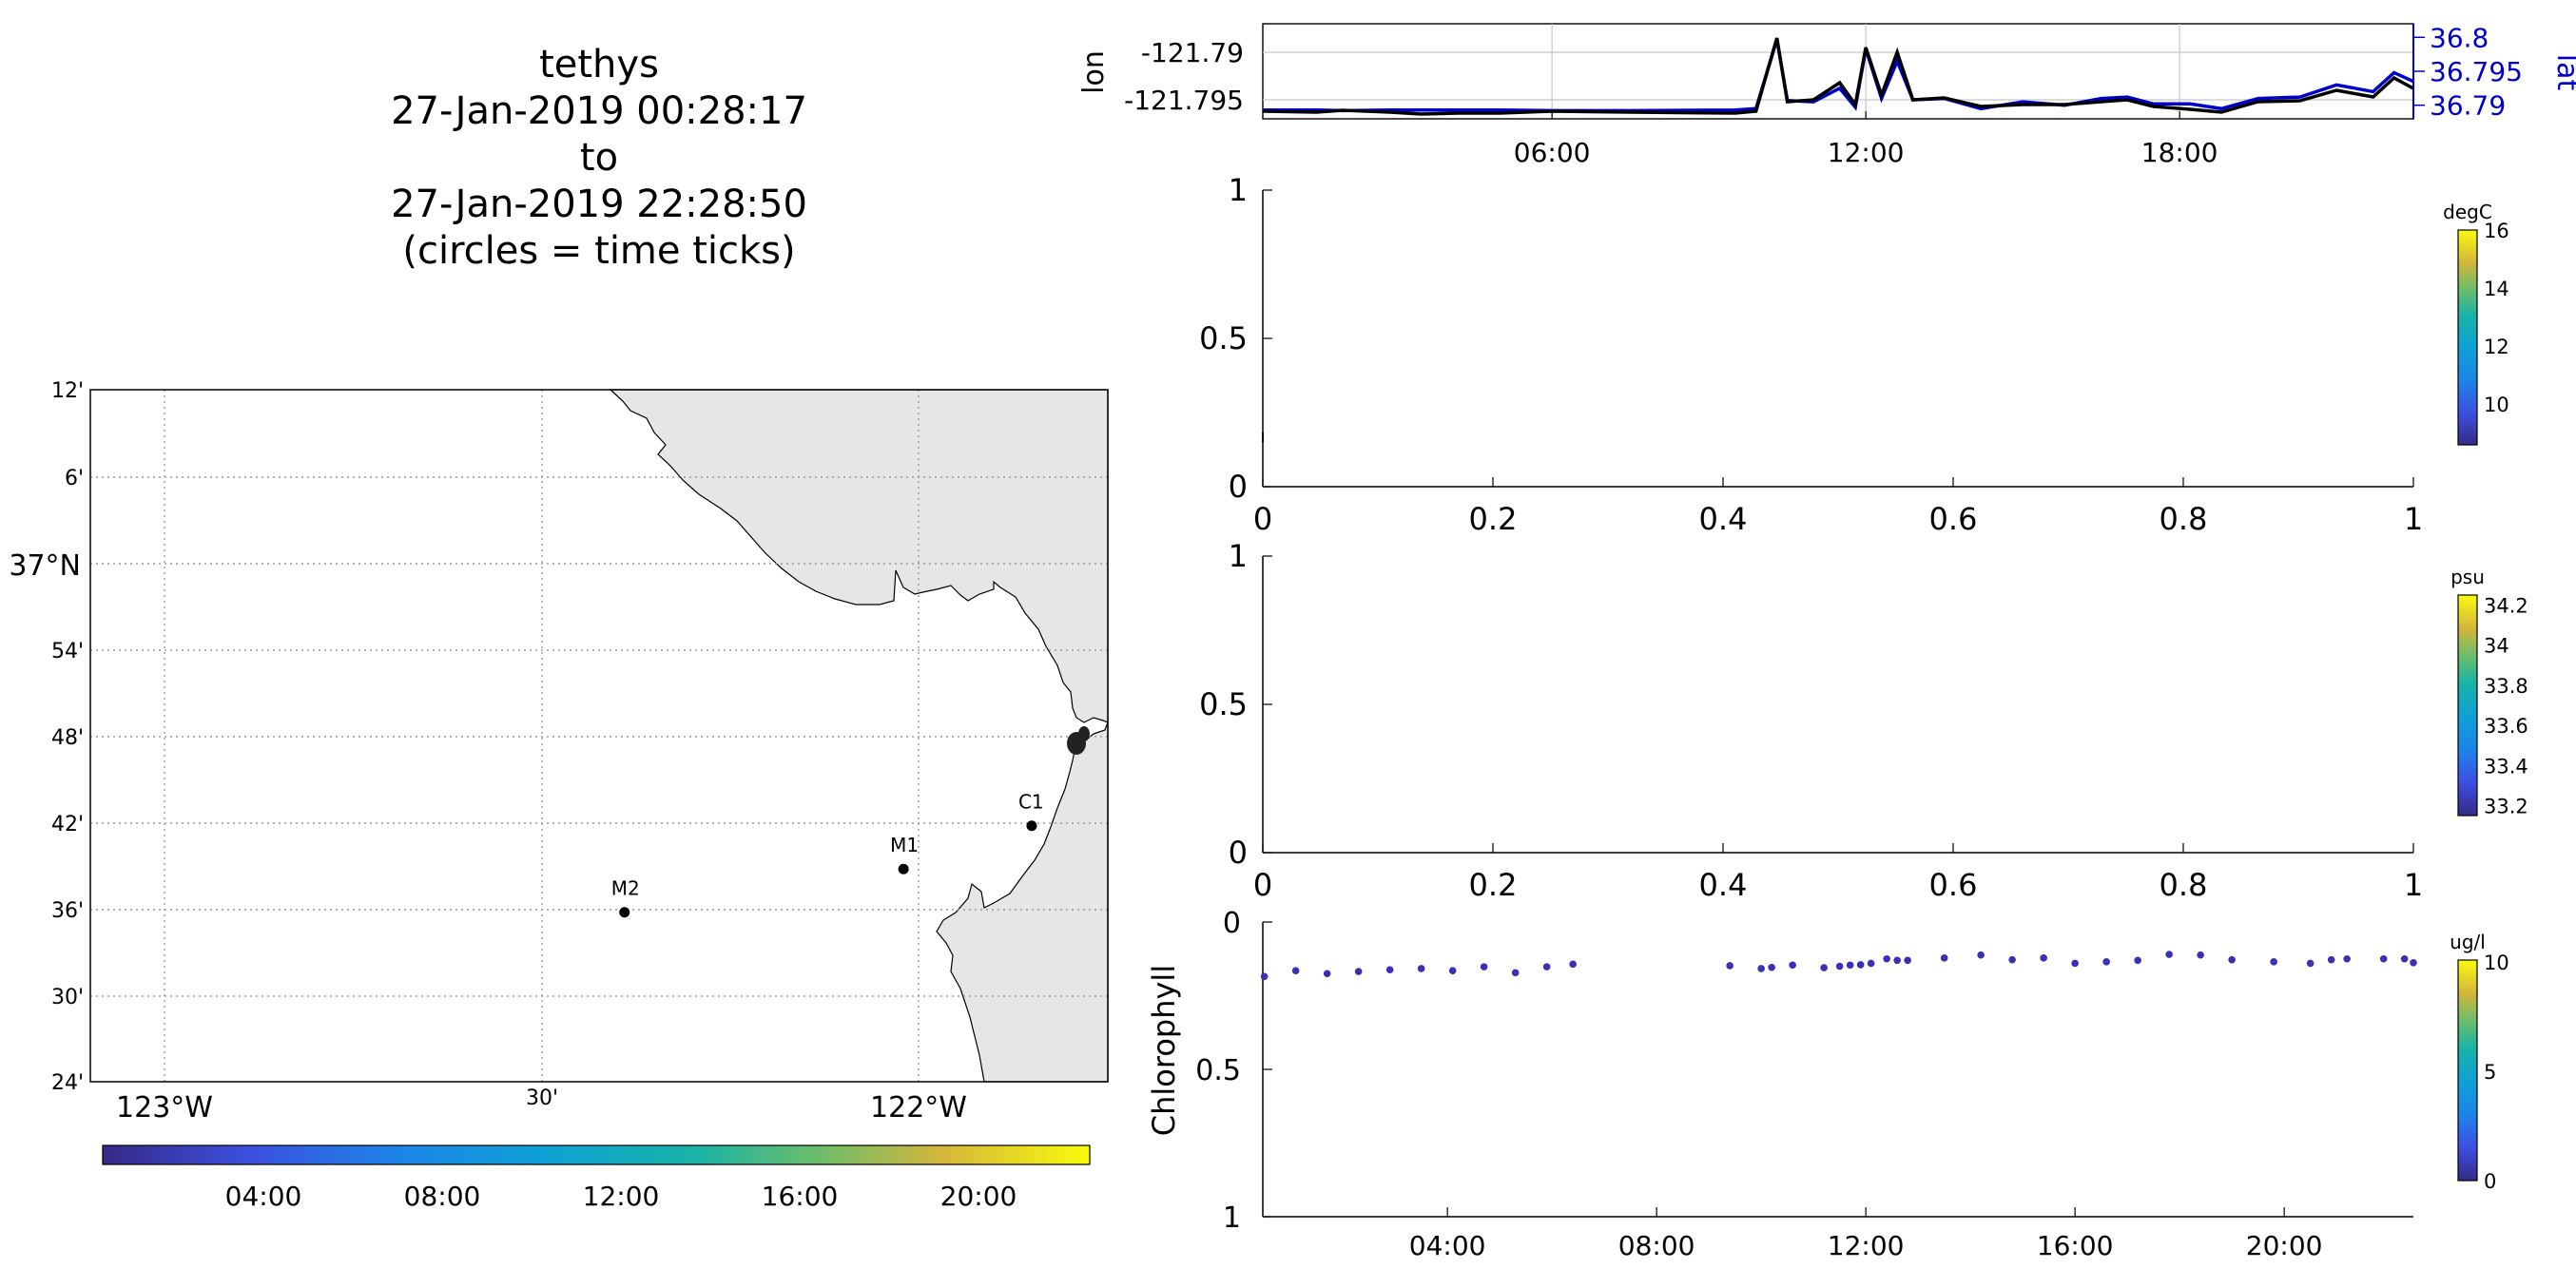  Describe the element at coordinates (2506, 726) in the screenshot. I see `salinity-colorbar-tick: 33.6` at that location.